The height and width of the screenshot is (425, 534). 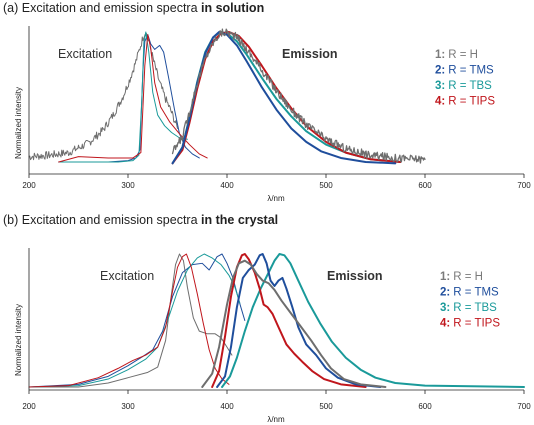 I want to click on panel-title-prefix: (b) Excitation and emission spectra, so click(x=102, y=220).